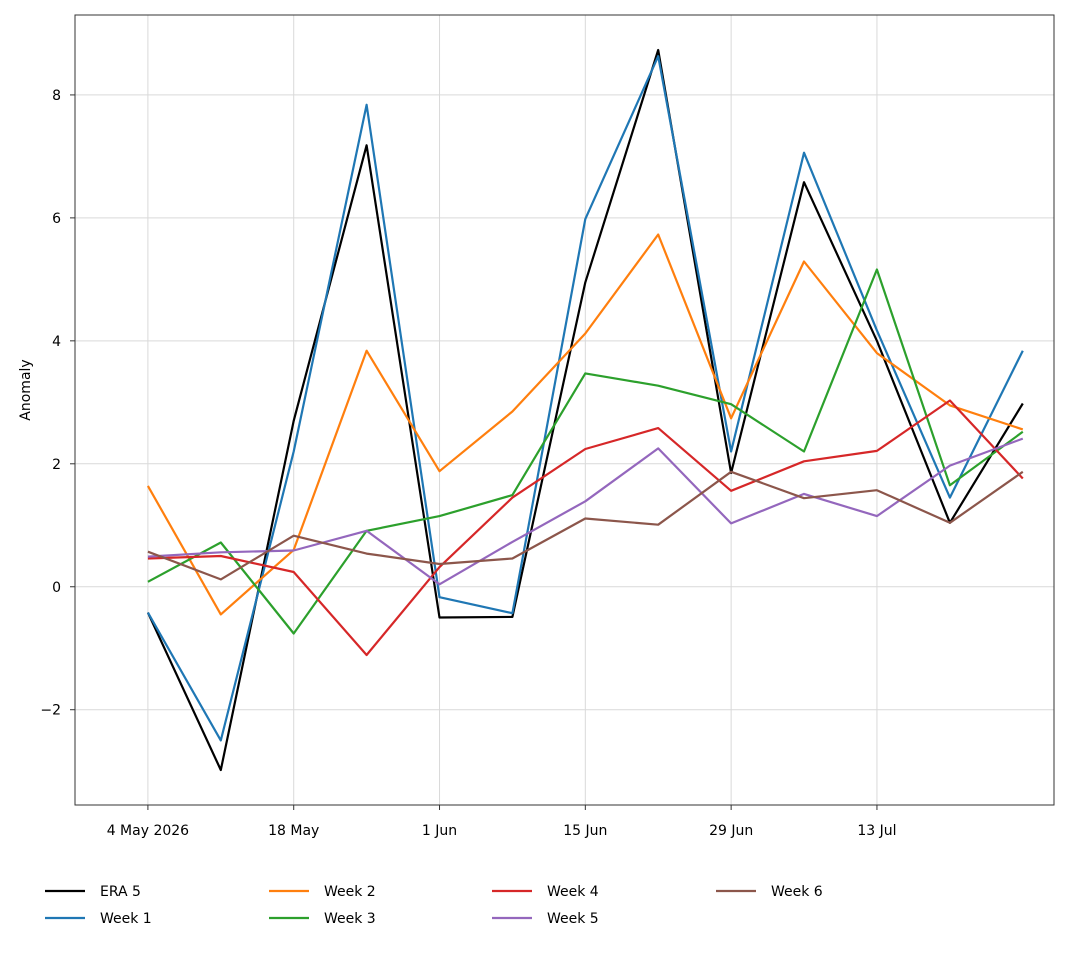  I want to click on x-tick-label: 15 Jun, so click(585, 831).